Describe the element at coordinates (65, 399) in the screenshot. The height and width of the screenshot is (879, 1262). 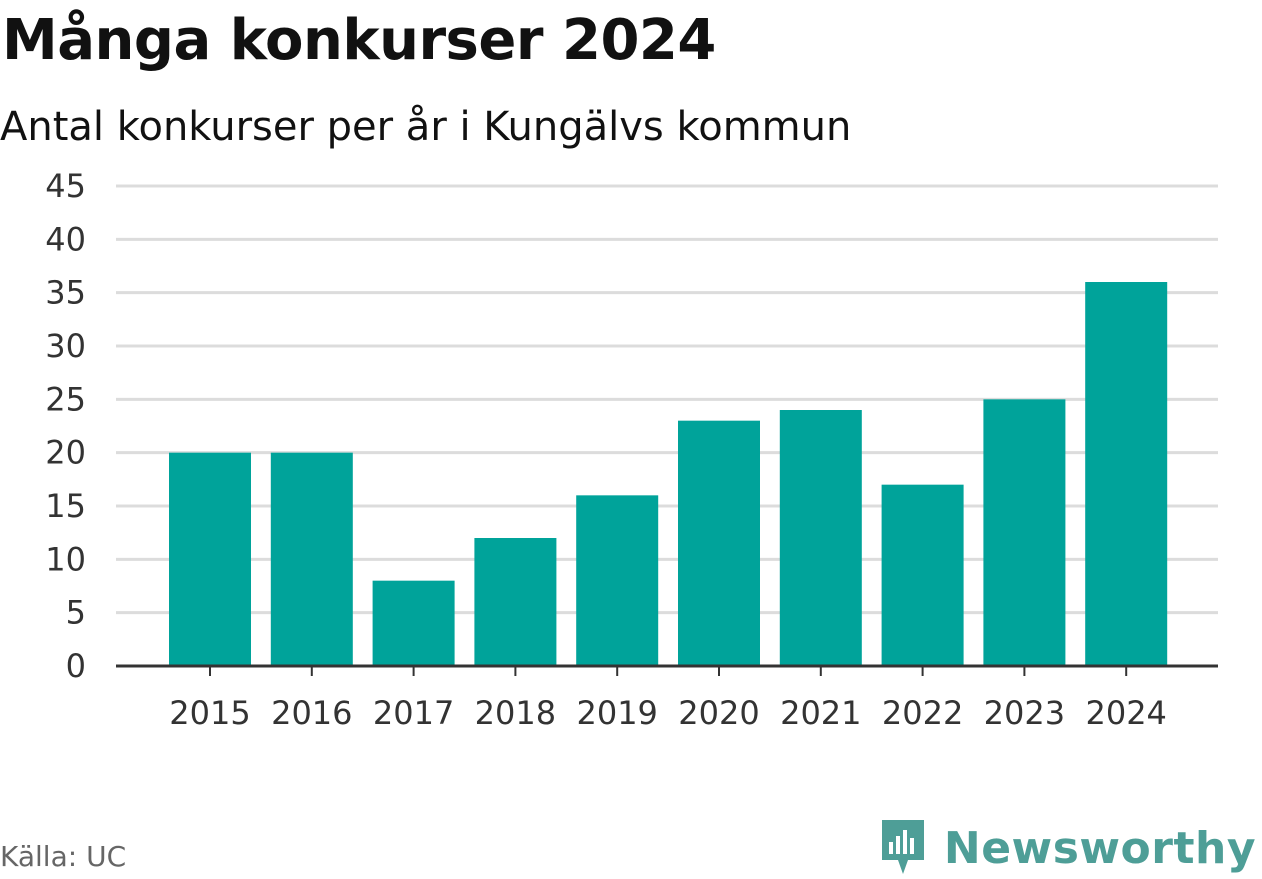
I see `y-tick-label: 25` at that location.